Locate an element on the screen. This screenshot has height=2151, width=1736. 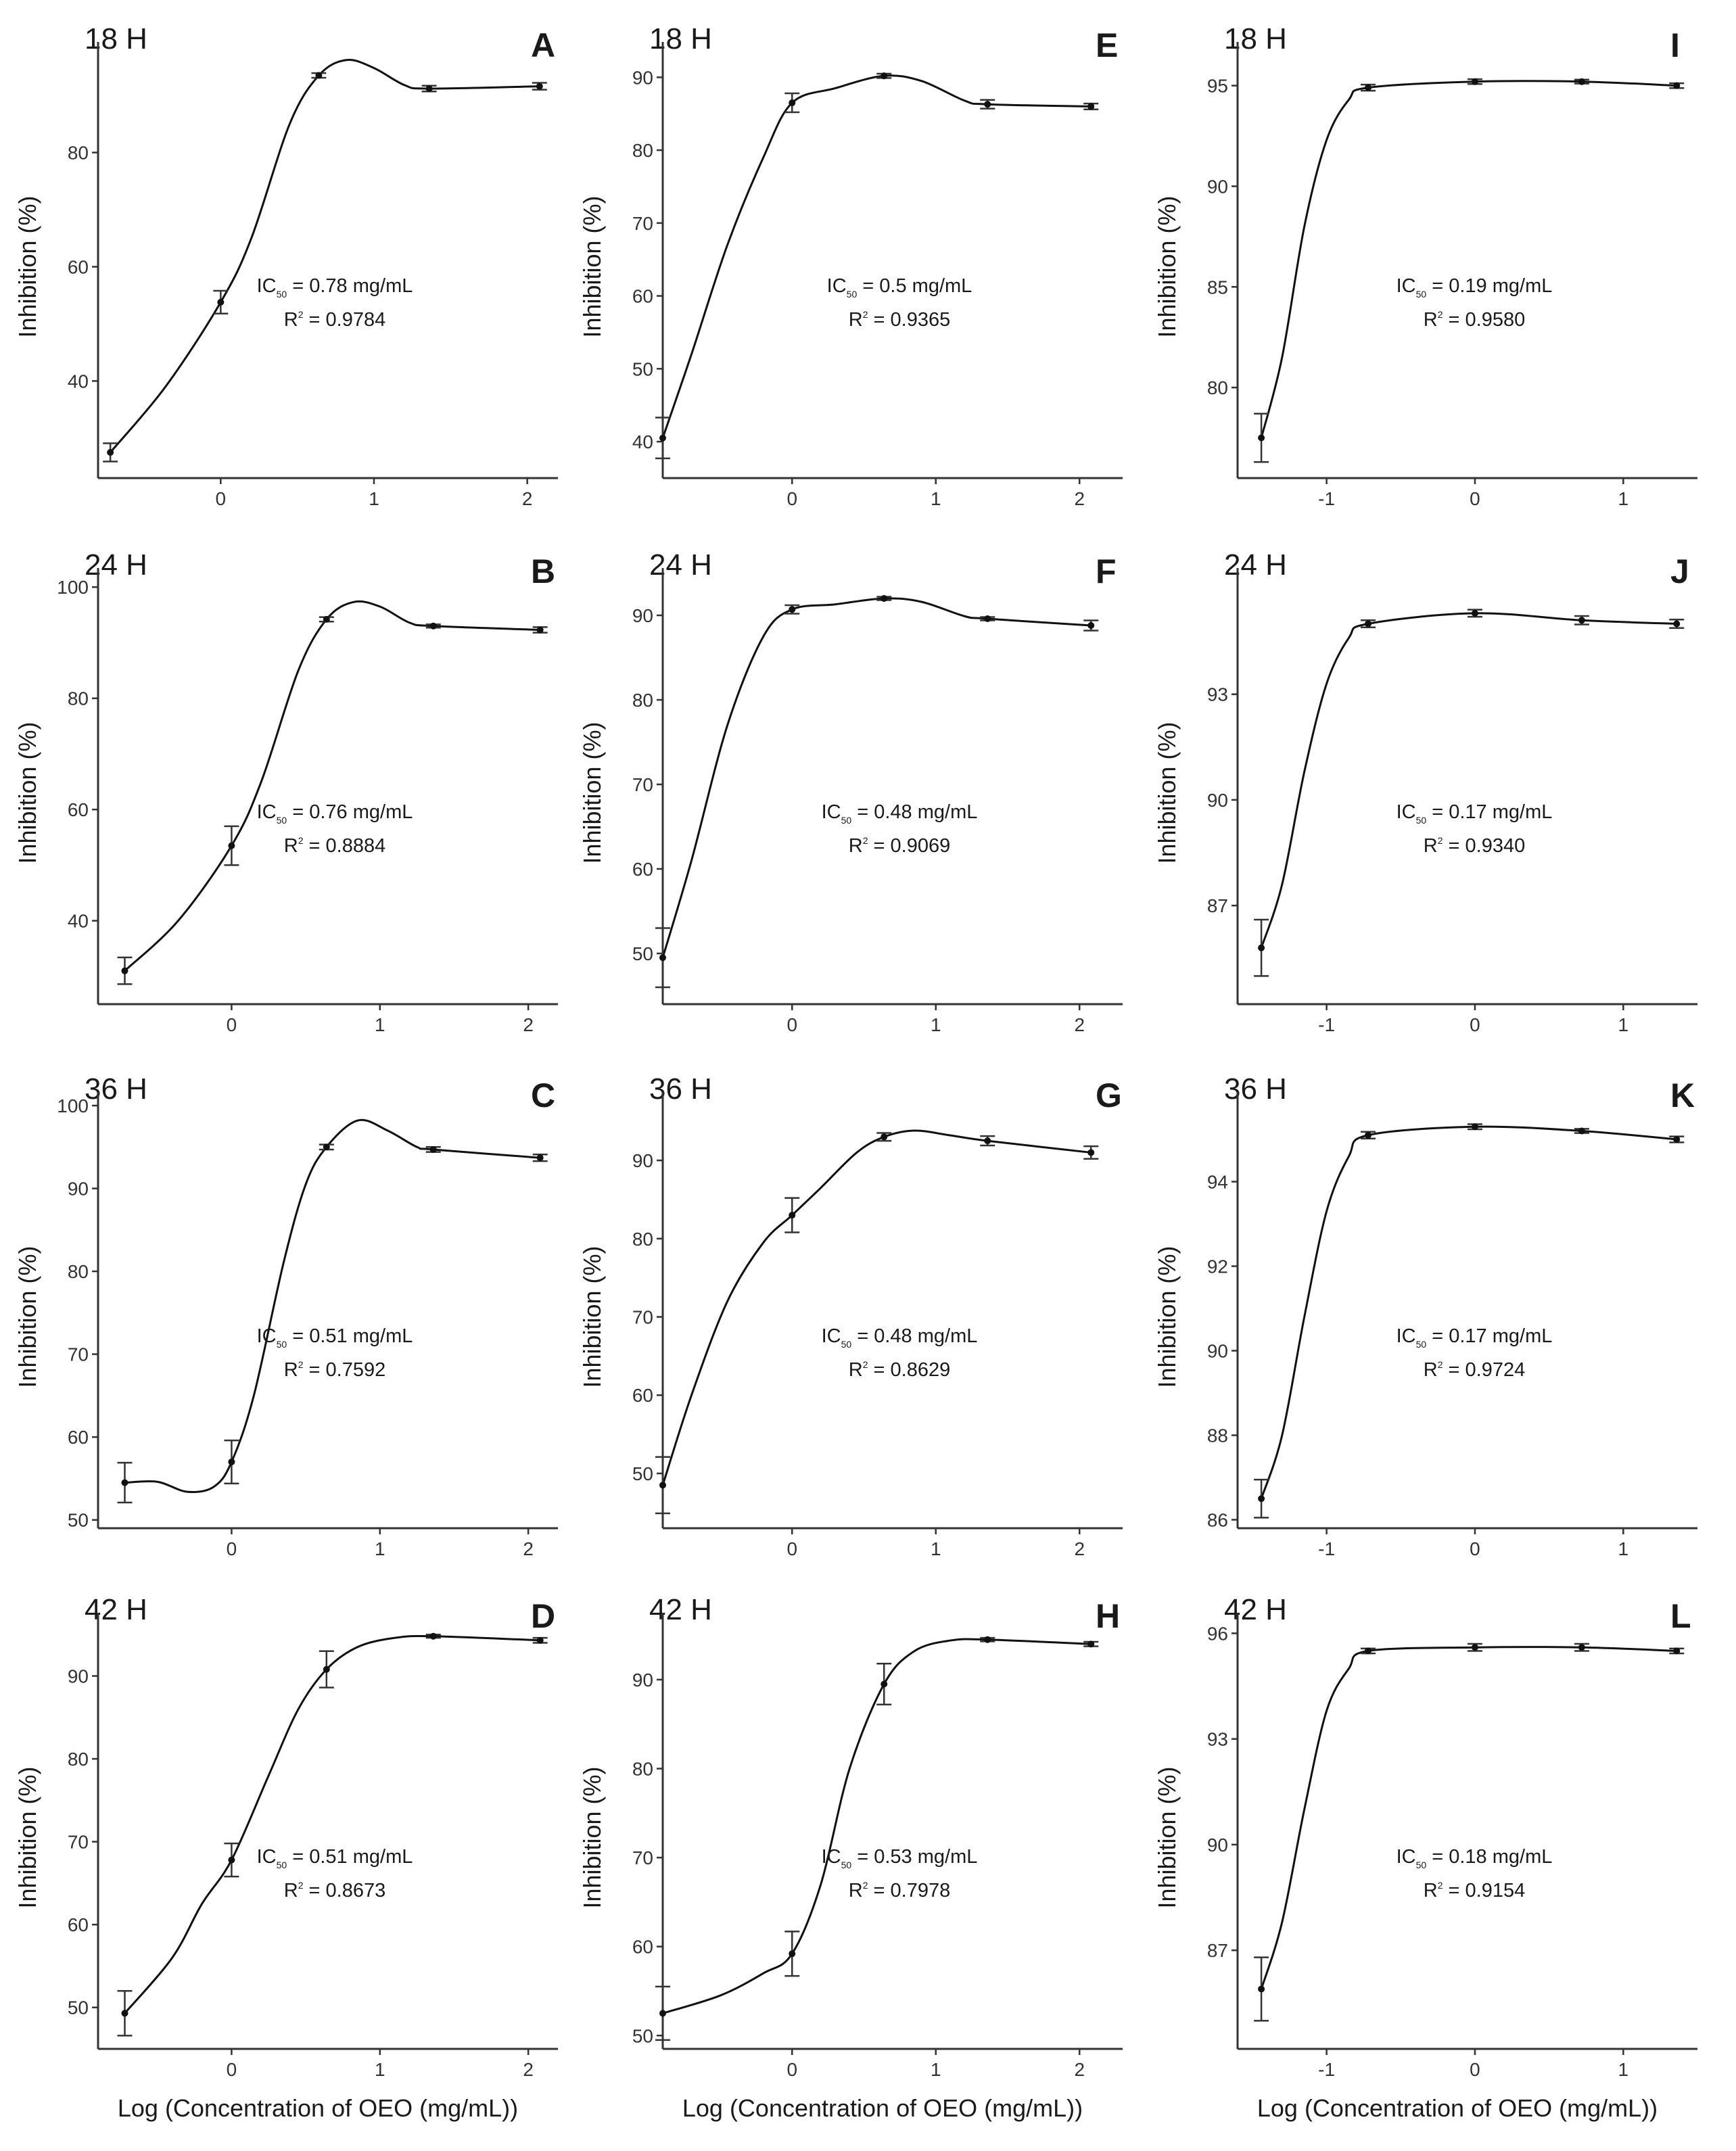
r2-annotation: R2 = 0.7978 is located at coordinates (900, 1890).